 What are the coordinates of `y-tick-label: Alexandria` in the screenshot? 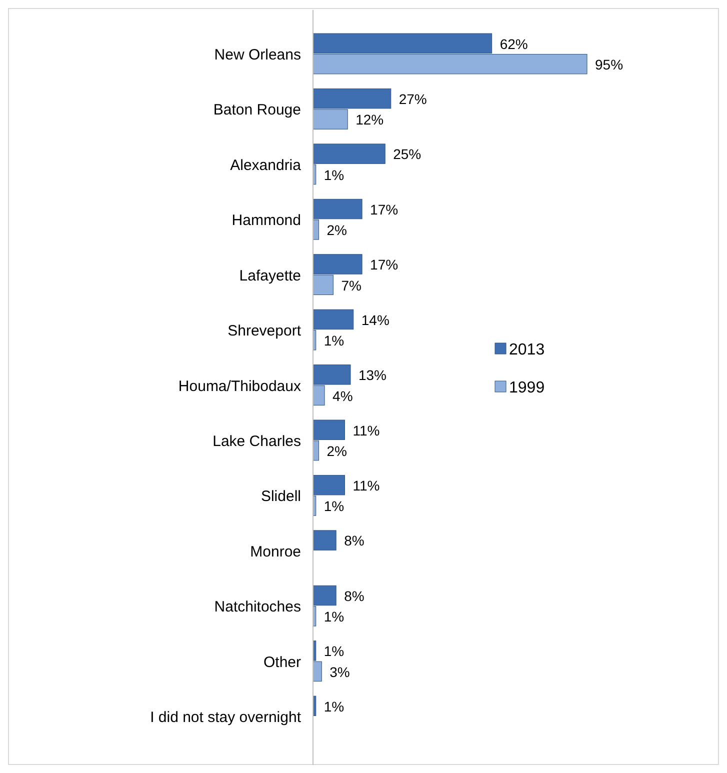 It's located at (266, 165).